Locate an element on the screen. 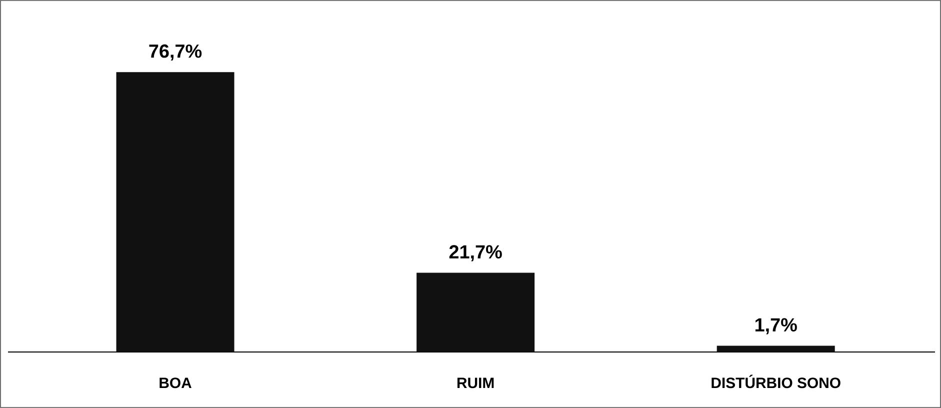  data-label: 1,7% is located at coordinates (776, 326).